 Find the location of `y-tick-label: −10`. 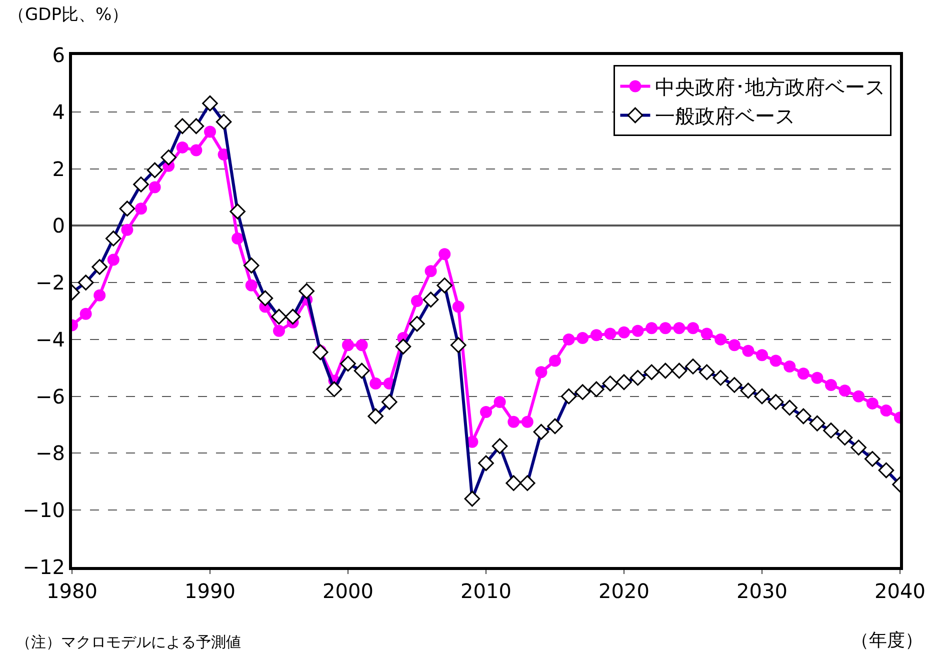

y-tick-label: −10 is located at coordinates (43, 510).